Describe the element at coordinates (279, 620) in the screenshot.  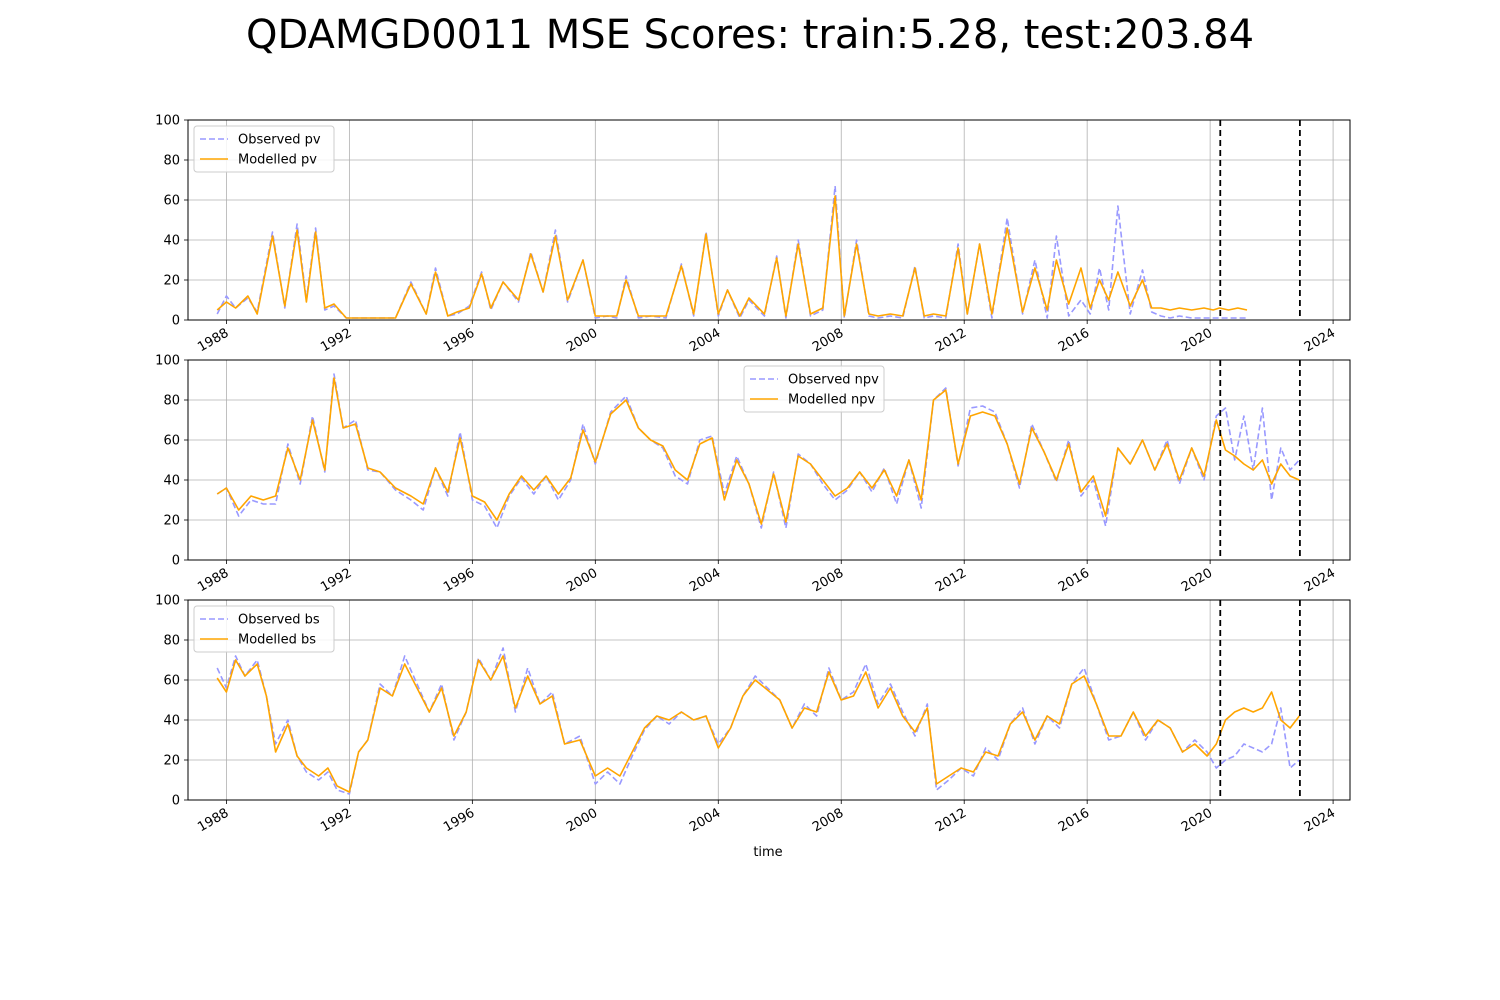
I see `legend-label: Observed bs` at that location.